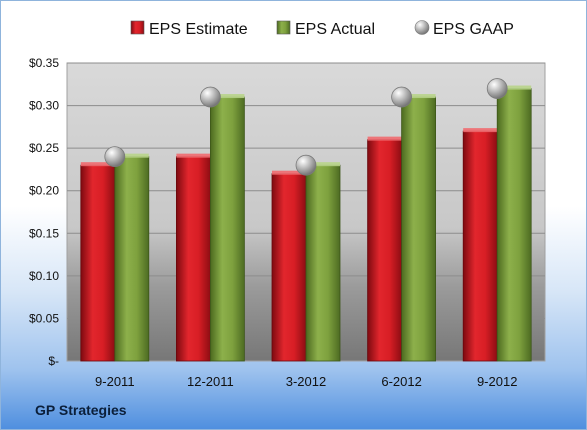  What do you see at coordinates (473, 29) in the screenshot?
I see `legend-label: EPS GAAP` at bounding box center [473, 29].